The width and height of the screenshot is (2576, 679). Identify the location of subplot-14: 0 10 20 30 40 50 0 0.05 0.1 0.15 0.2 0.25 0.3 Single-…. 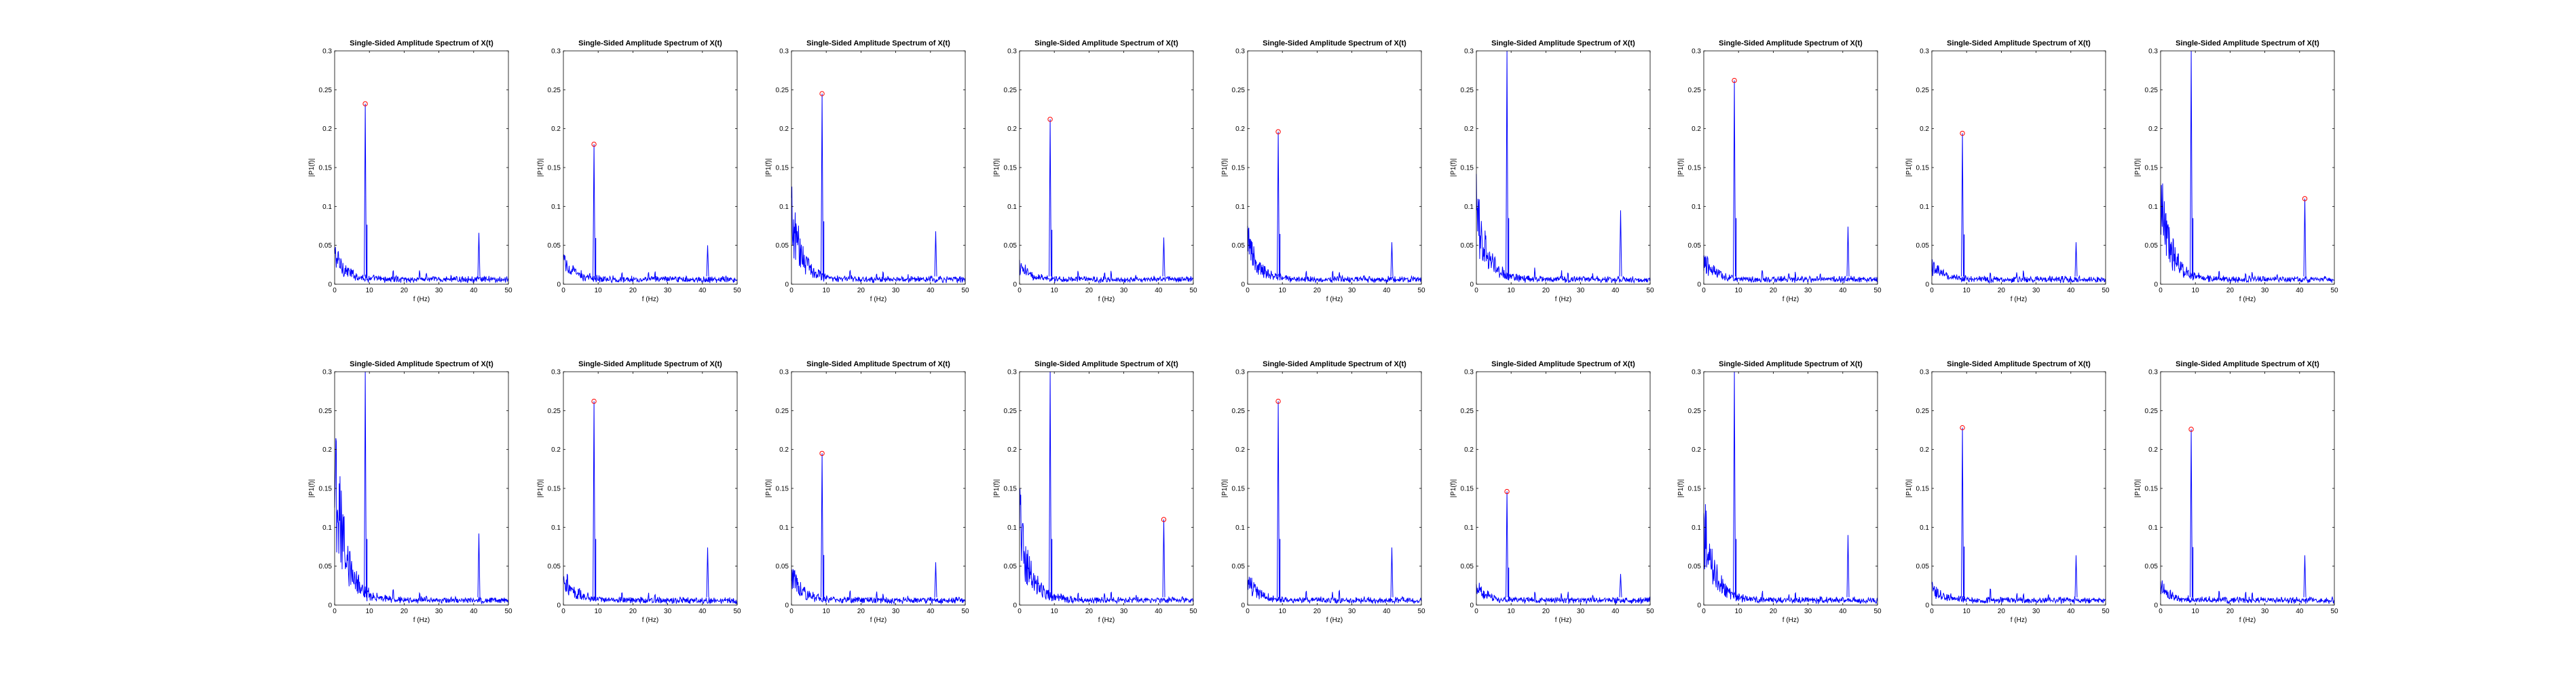
(1323, 492).